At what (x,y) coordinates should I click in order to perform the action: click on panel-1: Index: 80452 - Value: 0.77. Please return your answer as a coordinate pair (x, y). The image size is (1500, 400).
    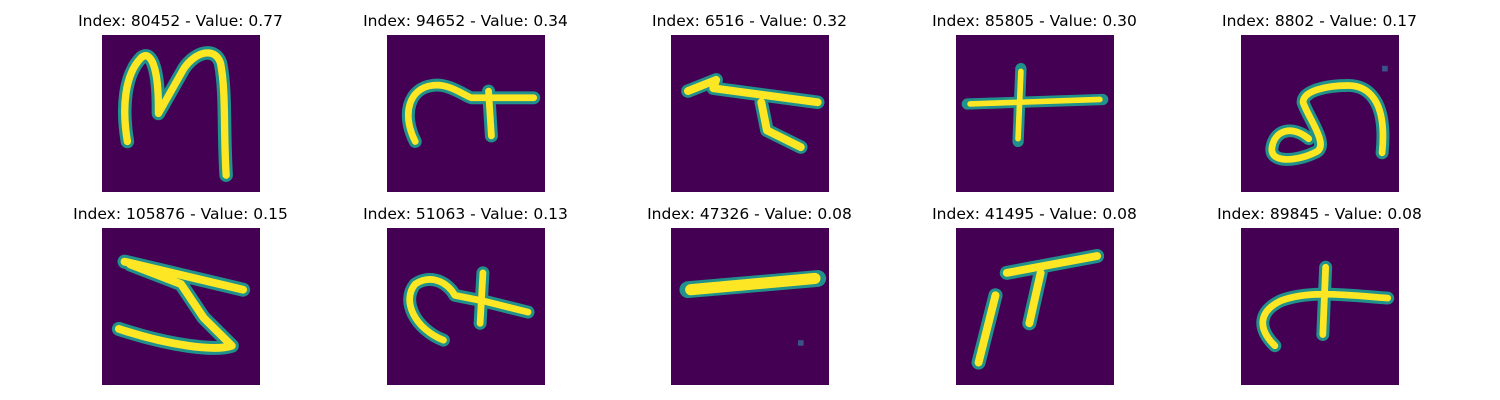
    Looking at the image, I should click on (180, 96).